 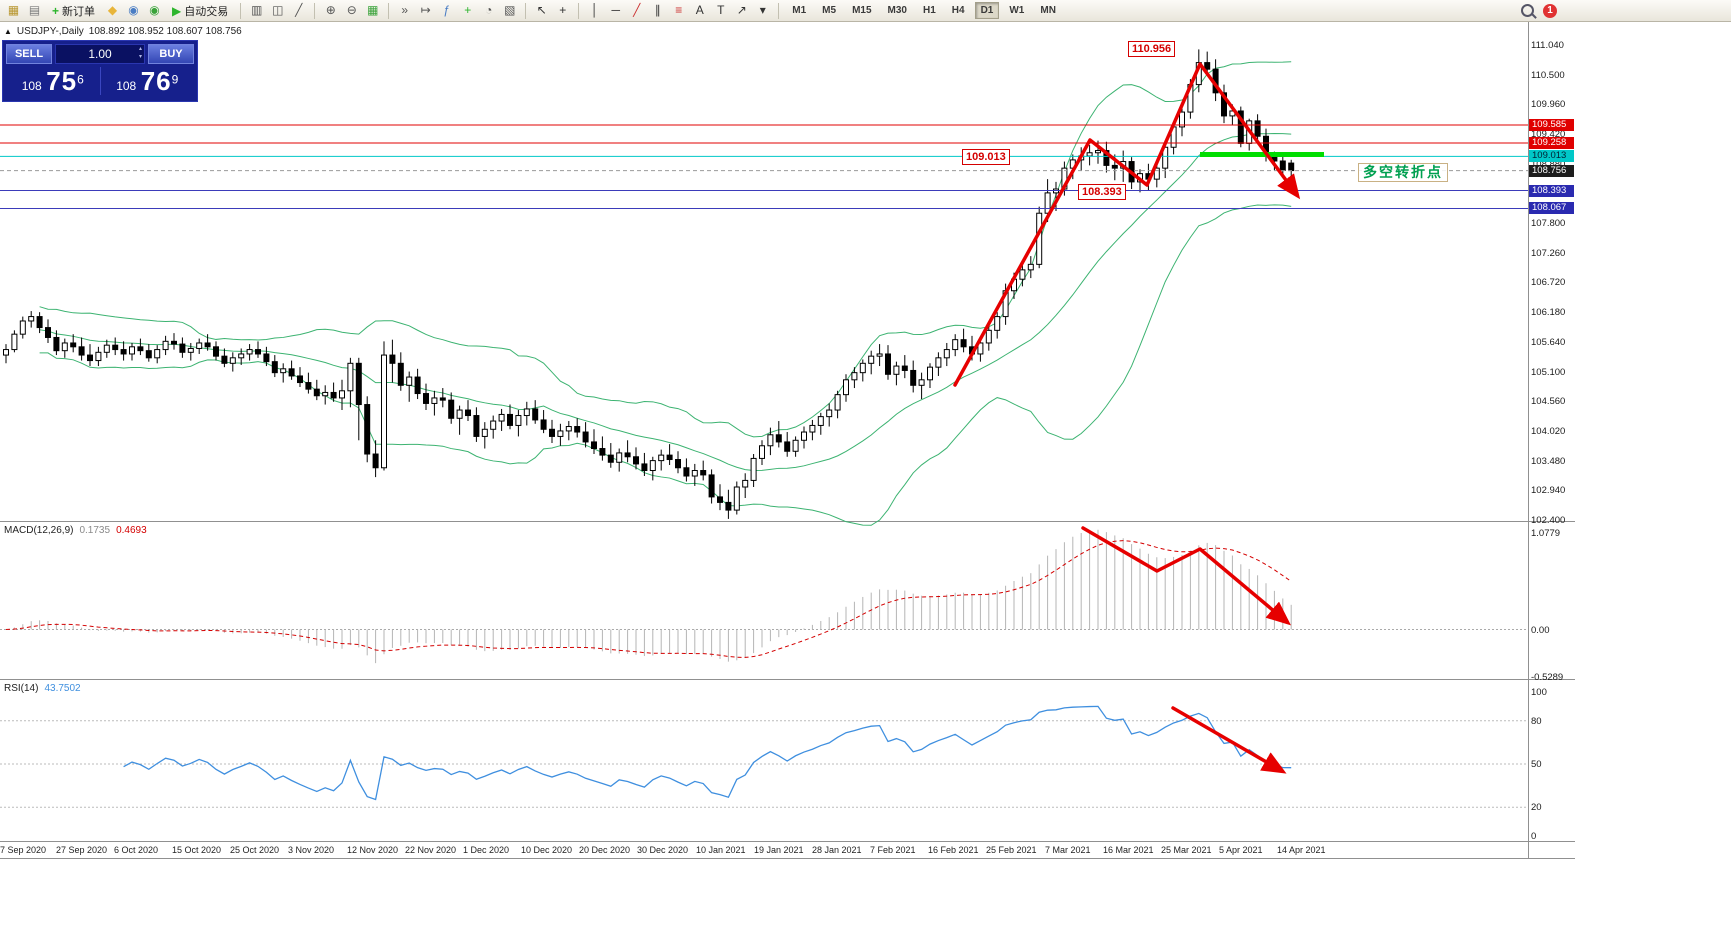 What do you see at coordinates (255, 850) in the screenshot?
I see `date-axis-label: 25 Oct 2020` at bounding box center [255, 850].